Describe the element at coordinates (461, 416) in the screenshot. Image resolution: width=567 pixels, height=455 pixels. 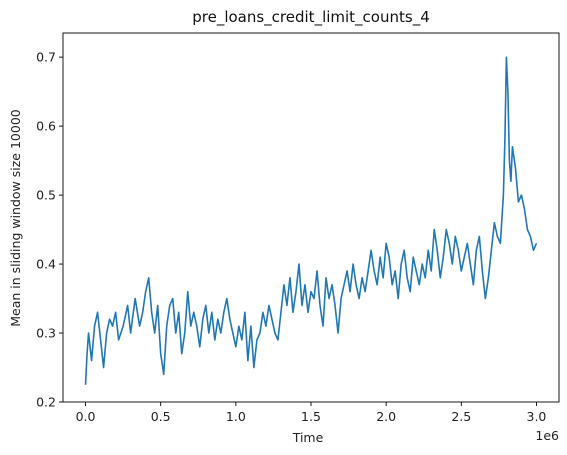
I see `x-tick-label: 2.5` at that location.